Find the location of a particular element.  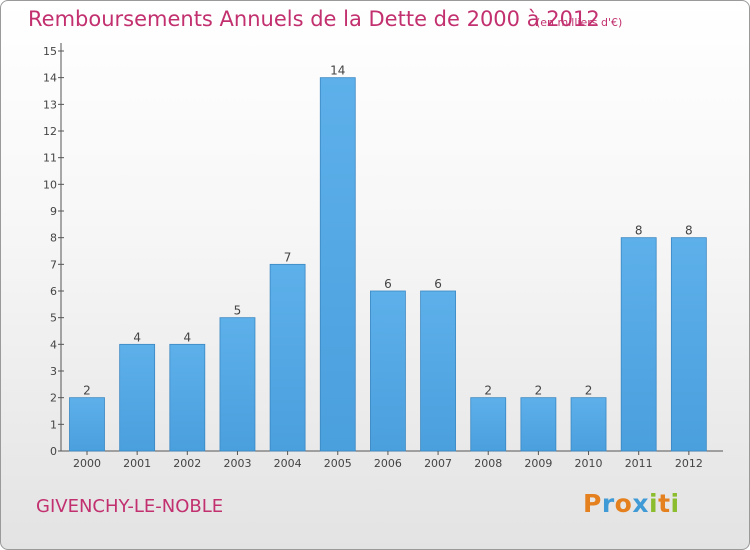

x-tick-label-2000: 2000 is located at coordinates (87, 463).